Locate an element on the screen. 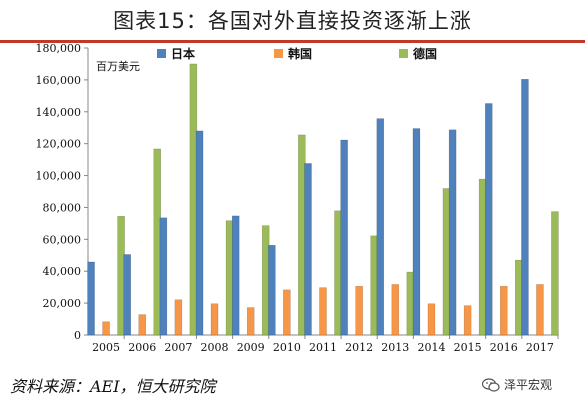 This screenshot has width=585, height=408. legend-swatch-日本 is located at coordinates (161, 53).